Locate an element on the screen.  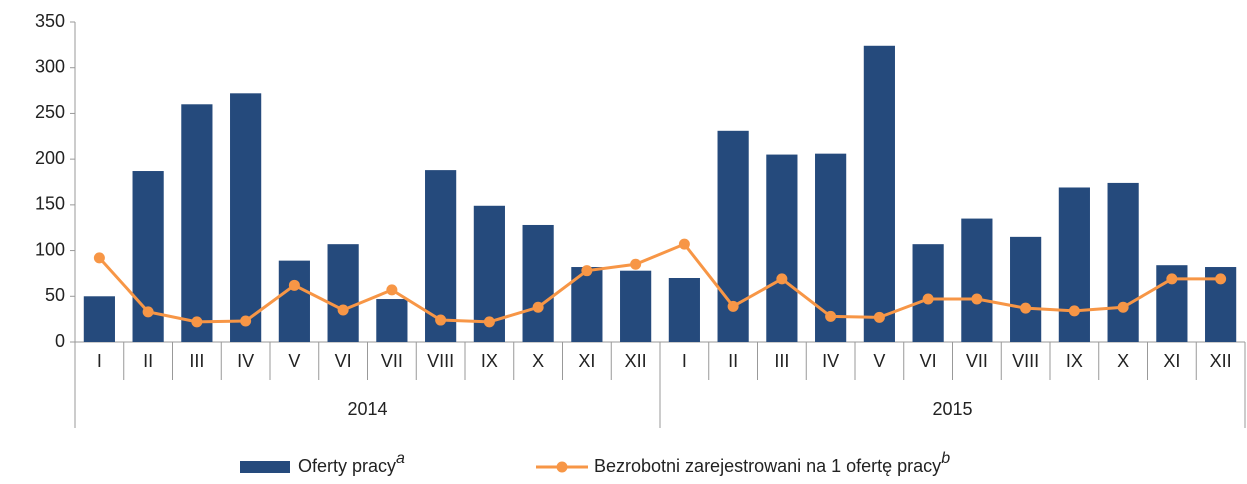
year-label: 2014 is located at coordinates (367, 409).